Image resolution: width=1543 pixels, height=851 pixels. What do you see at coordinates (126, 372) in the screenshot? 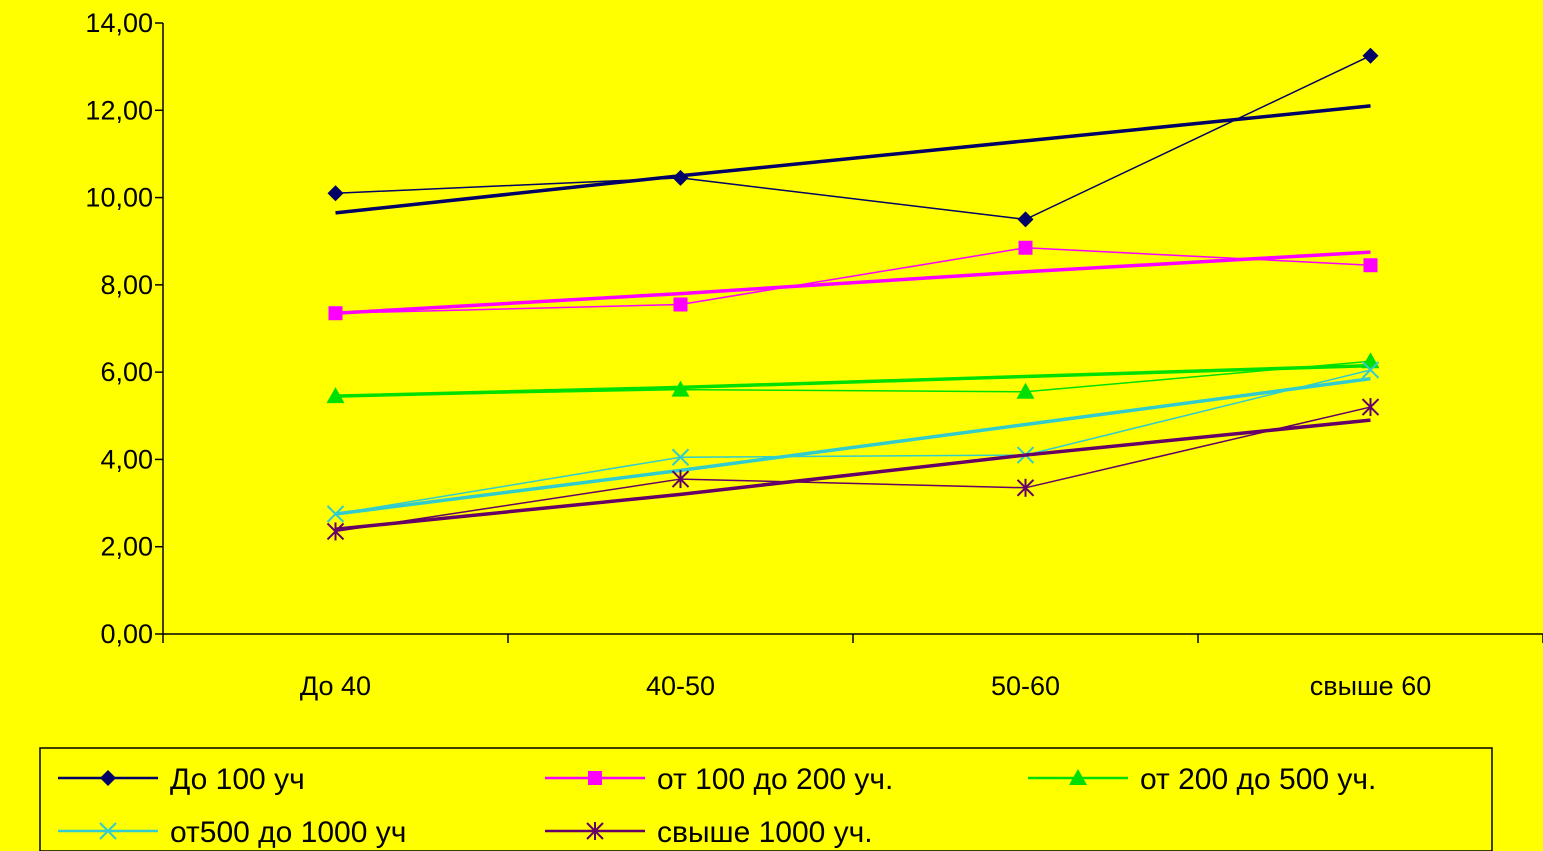
I see `y-tick-label: 6,00` at bounding box center [126, 372].